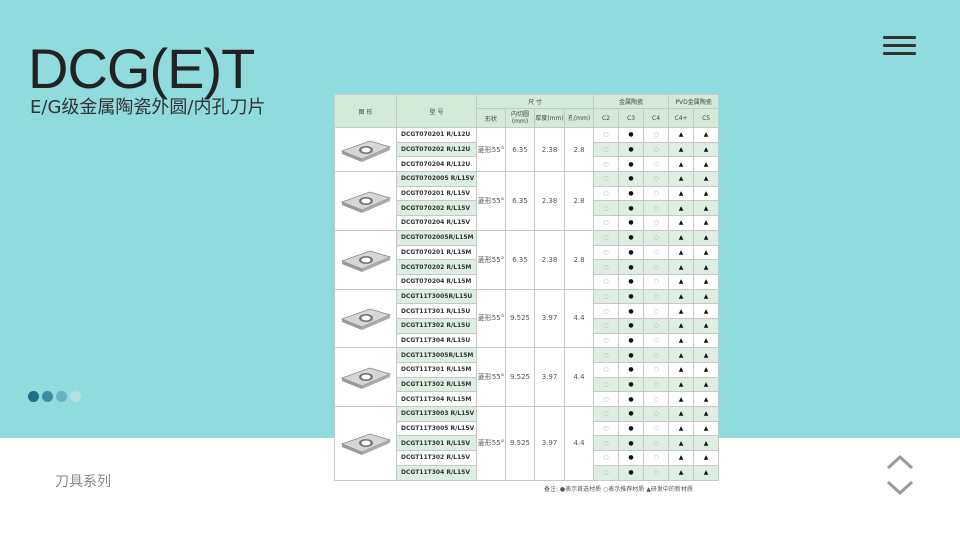  Describe the element at coordinates (491, 201) in the screenshot. I see `shape-cell: 菱形55°` at that location.